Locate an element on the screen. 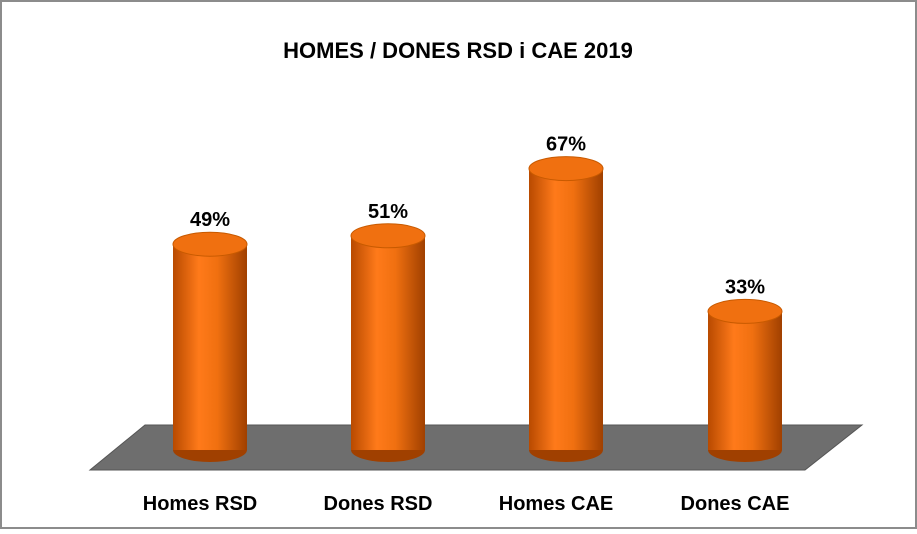 The width and height of the screenshot is (917, 534). x-tick-label: Homes CAE is located at coordinates (556, 504).